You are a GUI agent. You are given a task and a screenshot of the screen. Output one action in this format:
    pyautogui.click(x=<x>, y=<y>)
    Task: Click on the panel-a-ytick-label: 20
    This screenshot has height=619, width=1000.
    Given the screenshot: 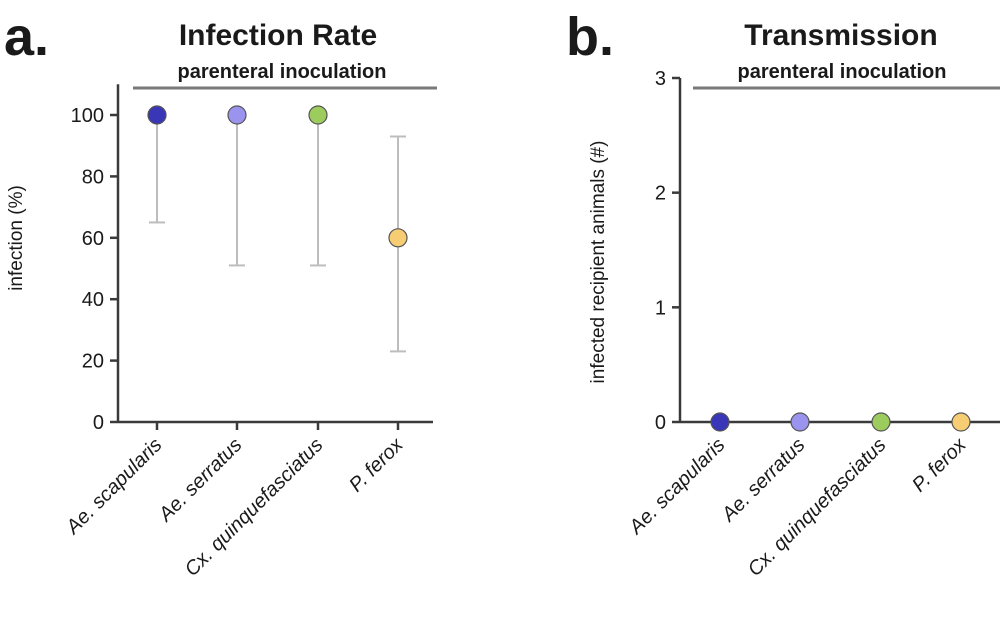 What is the action you would take?
    pyautogui.click(x=93, y=362)
    